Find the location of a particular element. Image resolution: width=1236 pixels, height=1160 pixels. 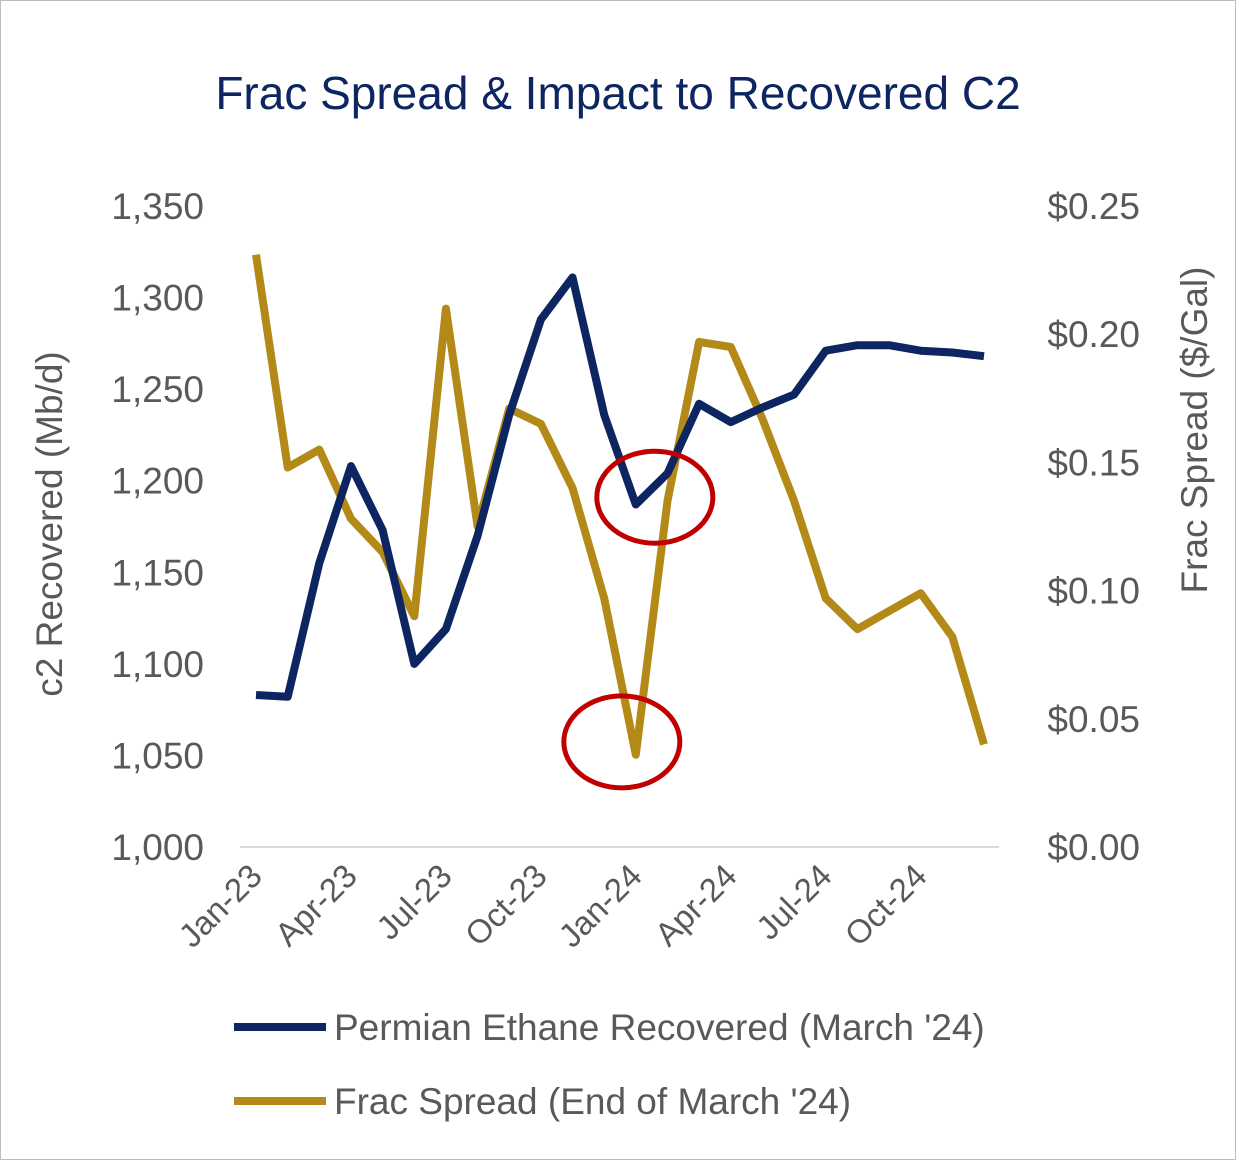

legend-label: Frac Spread (End of March '24) is located at coordinates (592, 1101).